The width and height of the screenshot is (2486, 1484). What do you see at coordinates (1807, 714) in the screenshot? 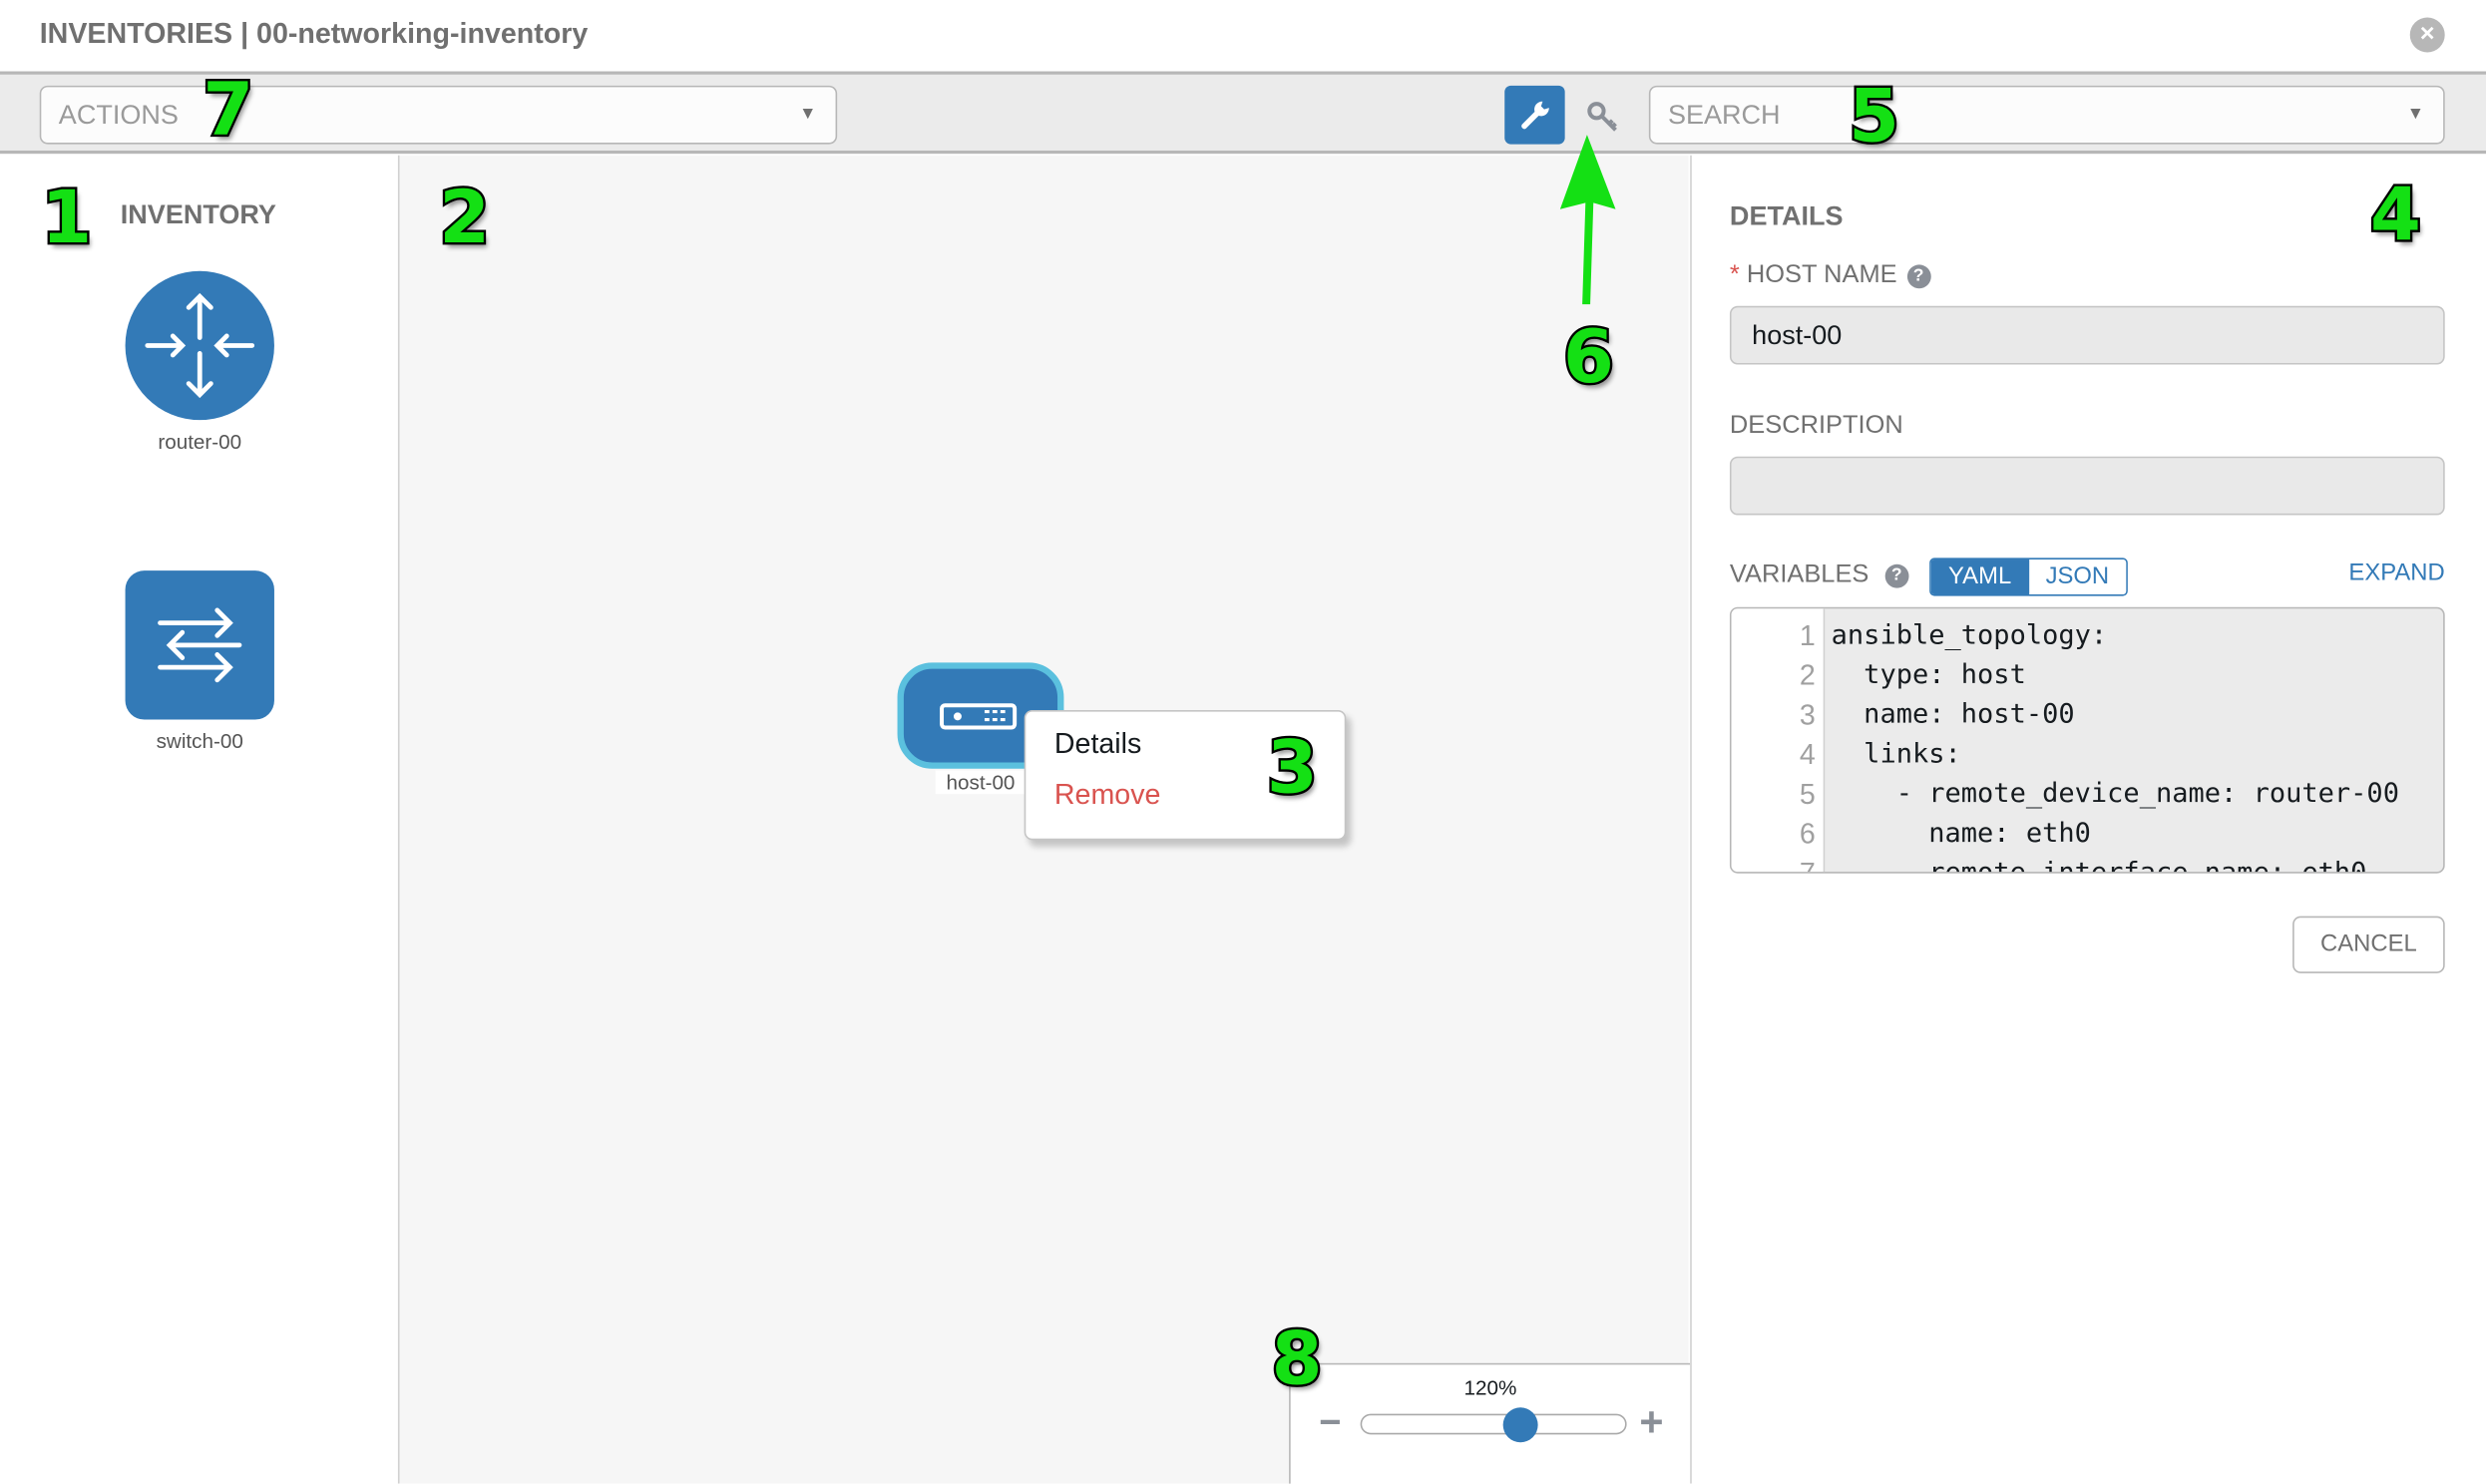
I see `line-number: 3` at bounding box center [1807, 714].